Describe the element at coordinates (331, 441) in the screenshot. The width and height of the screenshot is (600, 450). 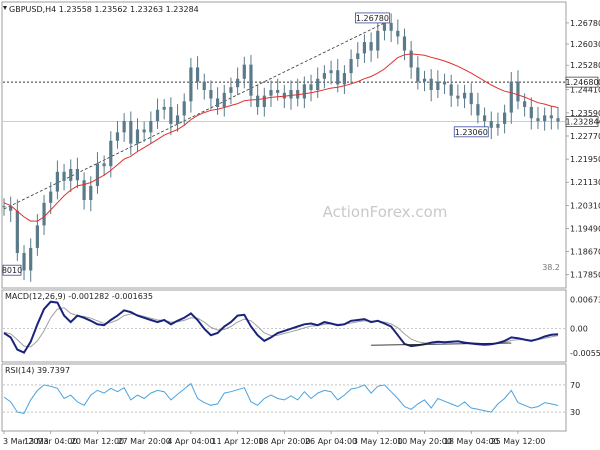
I see `x-tick-label: 26 Apr 04:00` at that location.